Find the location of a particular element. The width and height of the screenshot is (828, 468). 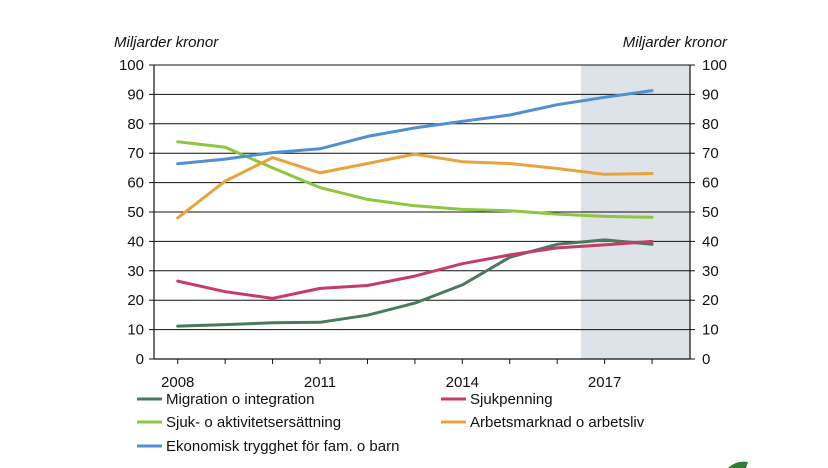

x-tick-label: 2011 is located at coordinates (320, 382).